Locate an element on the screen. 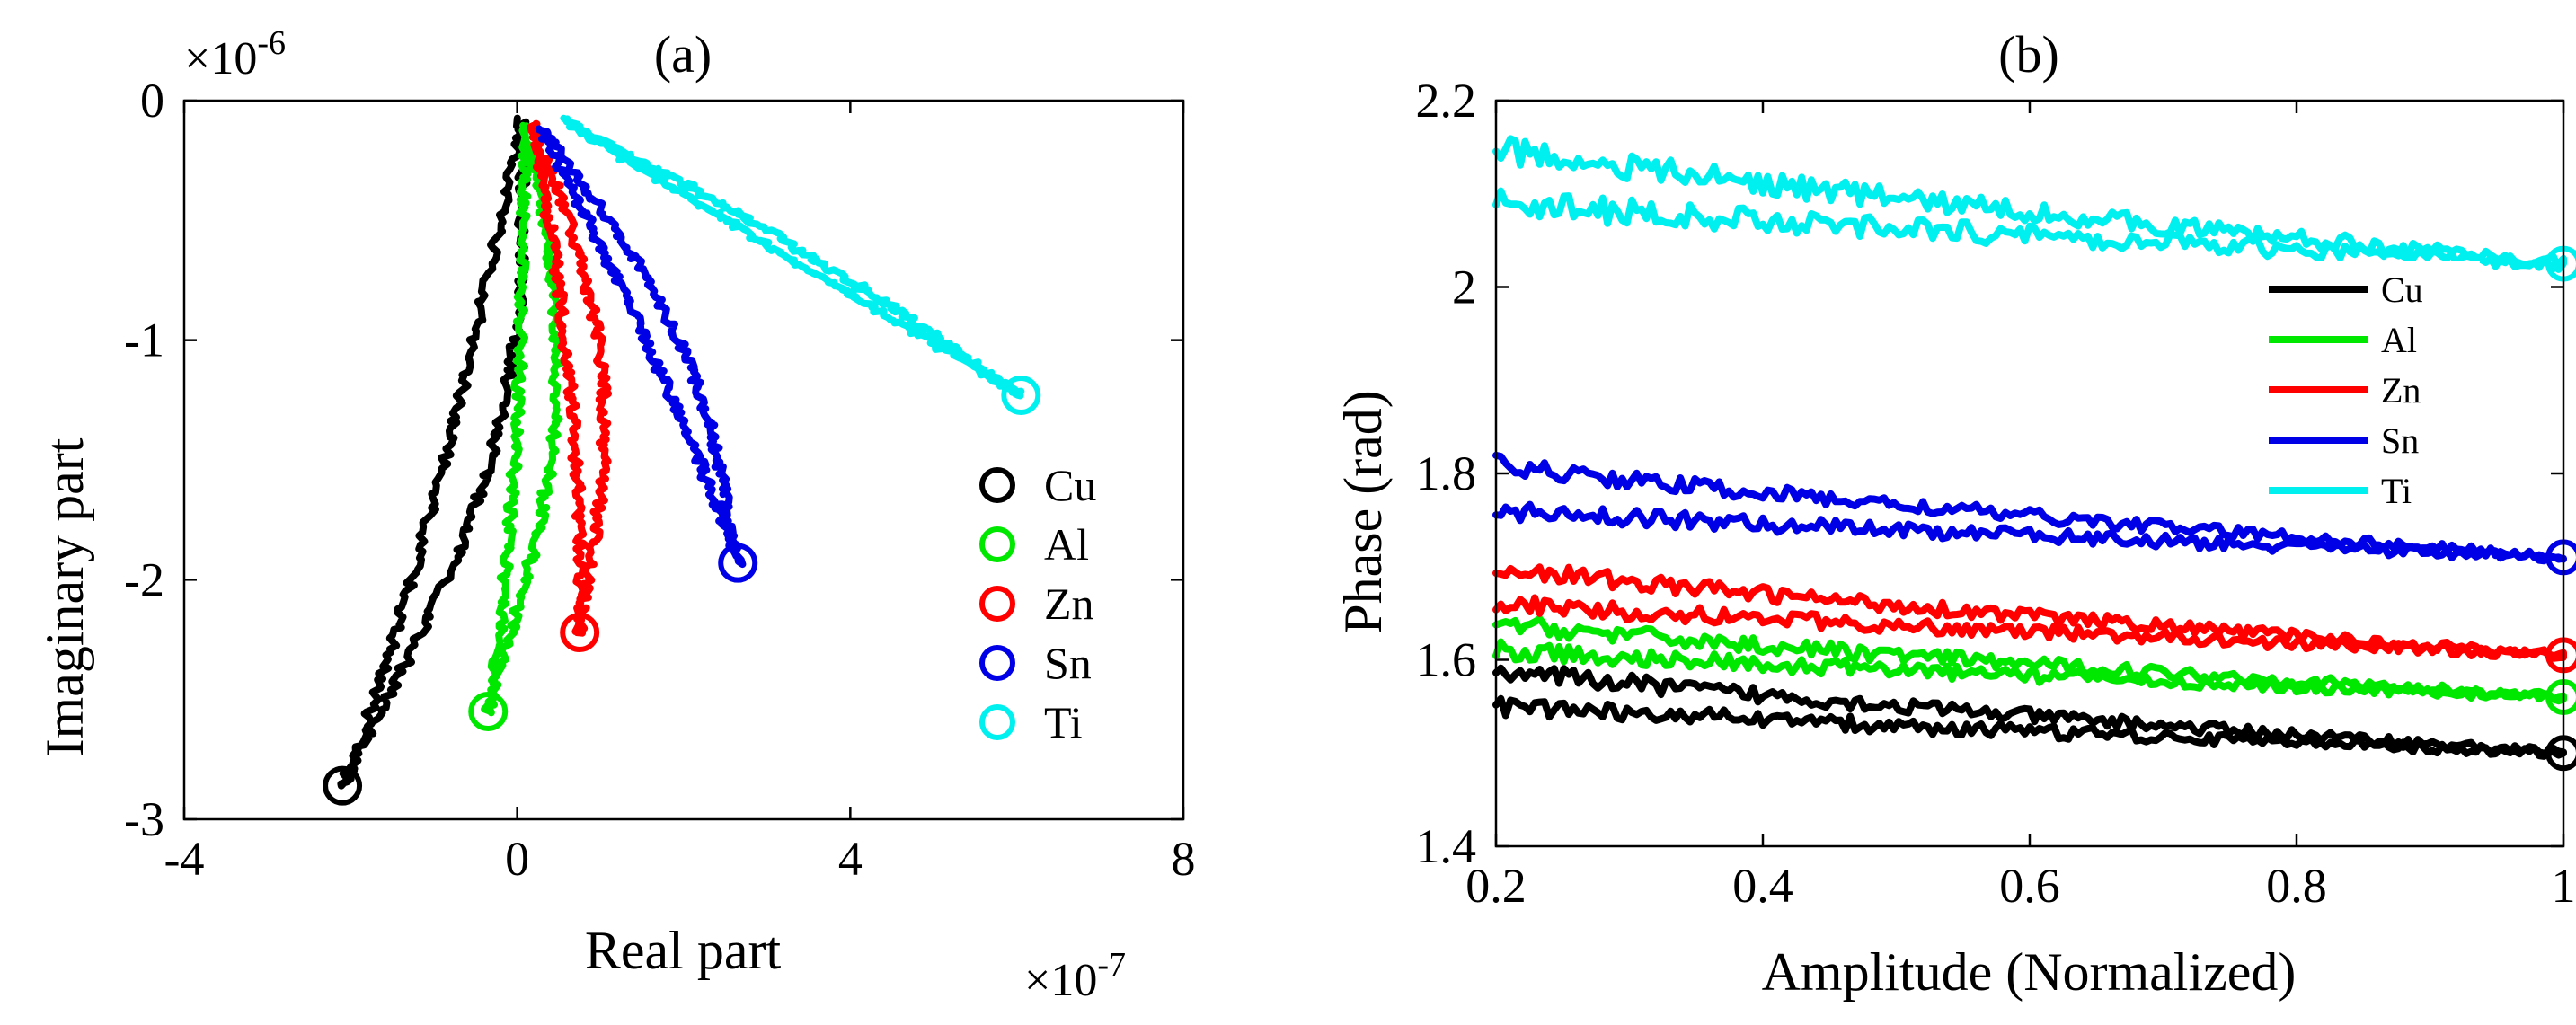 This screenshot has width=2576, height=1025. panel-a-legend-marker-cu is located at coordinates (997, 485).